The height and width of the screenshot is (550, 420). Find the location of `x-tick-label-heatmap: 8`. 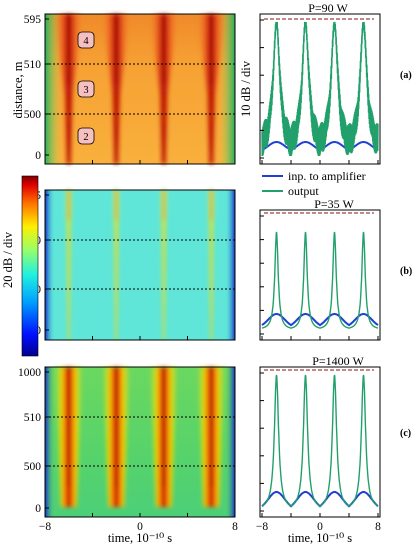

x-tick-label-heatmap: 8 is located at coordinates (235, 527).